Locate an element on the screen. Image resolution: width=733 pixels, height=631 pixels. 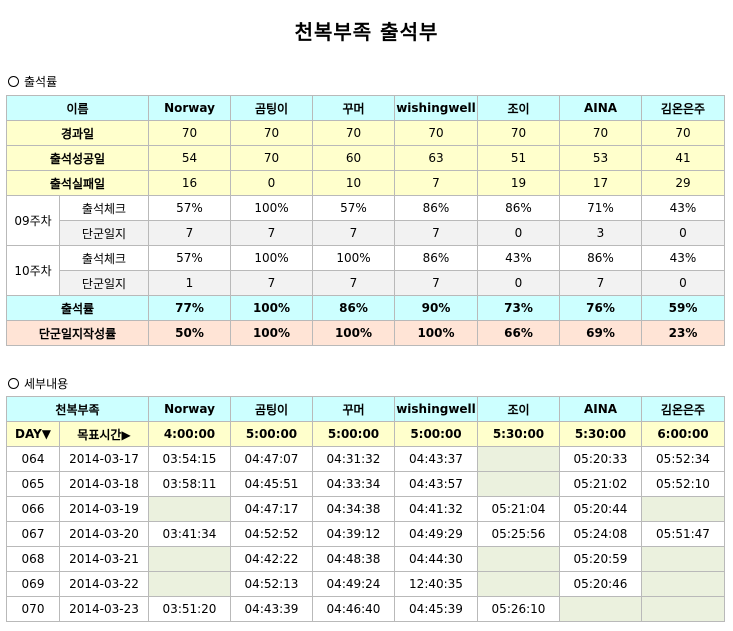
value-cell: 16 is located at coordinates (189, 183).